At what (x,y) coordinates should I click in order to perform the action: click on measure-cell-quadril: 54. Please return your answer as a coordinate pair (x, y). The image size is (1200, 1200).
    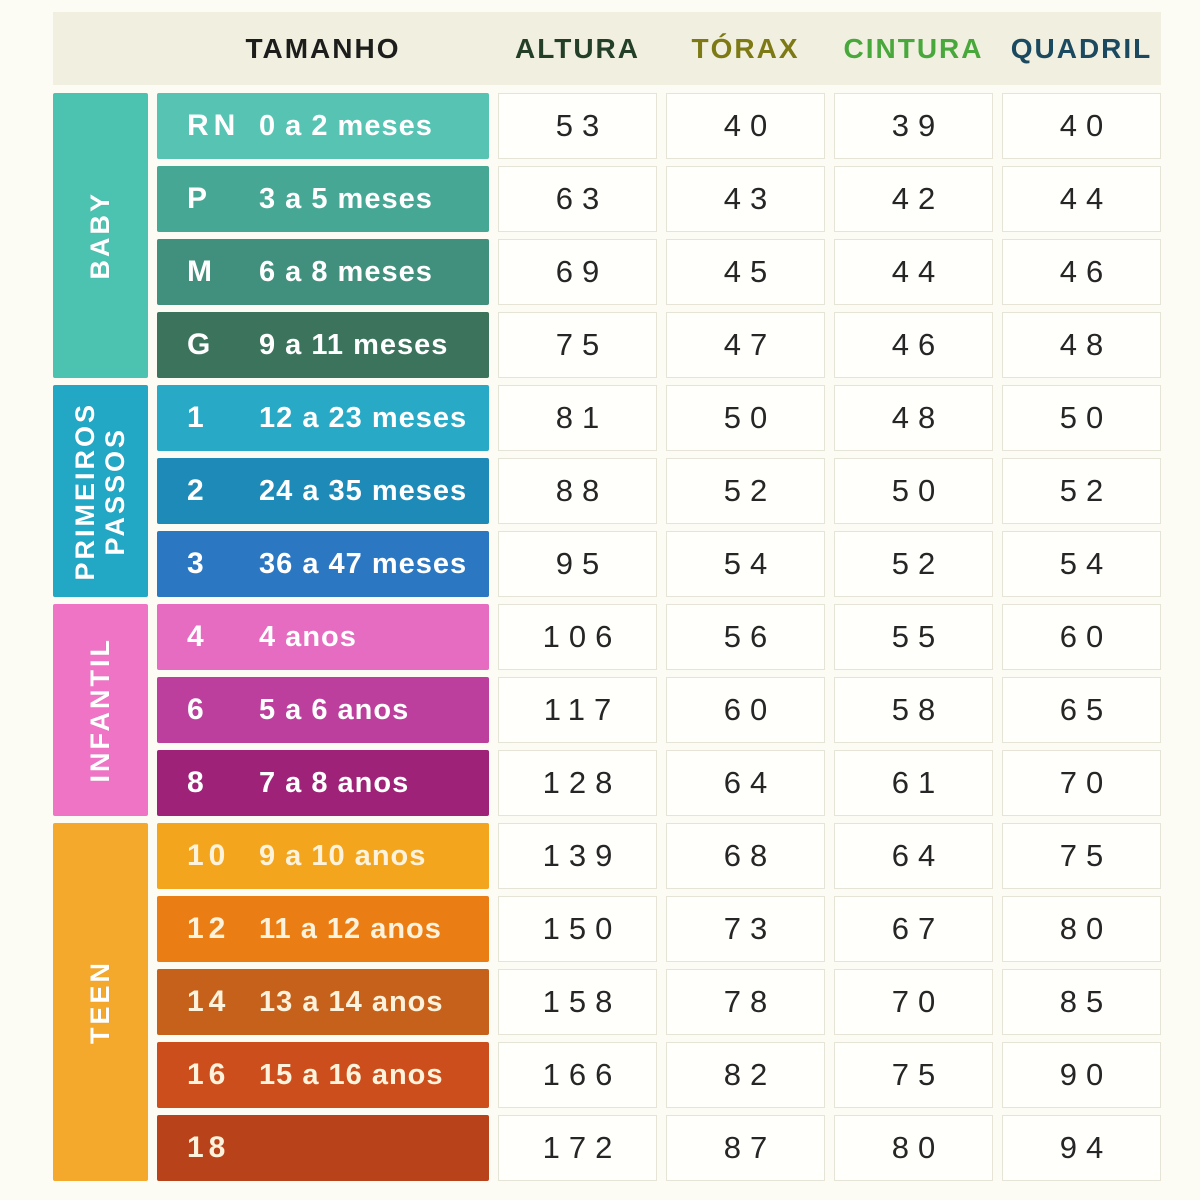
    Looking at the image, I should click on (1081, 564).